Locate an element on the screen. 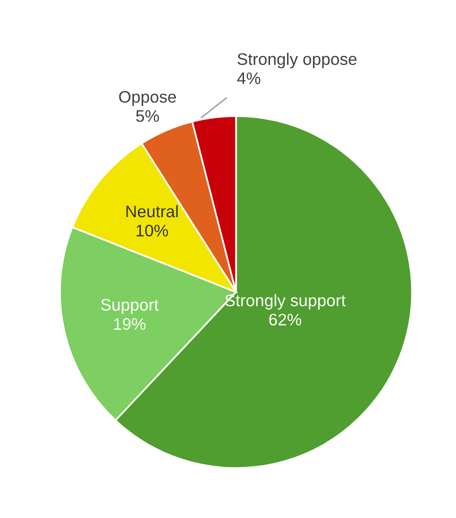 The width and height of the screenshot is (456, 518). data-label: 5% is located at coordinates (147, 116).